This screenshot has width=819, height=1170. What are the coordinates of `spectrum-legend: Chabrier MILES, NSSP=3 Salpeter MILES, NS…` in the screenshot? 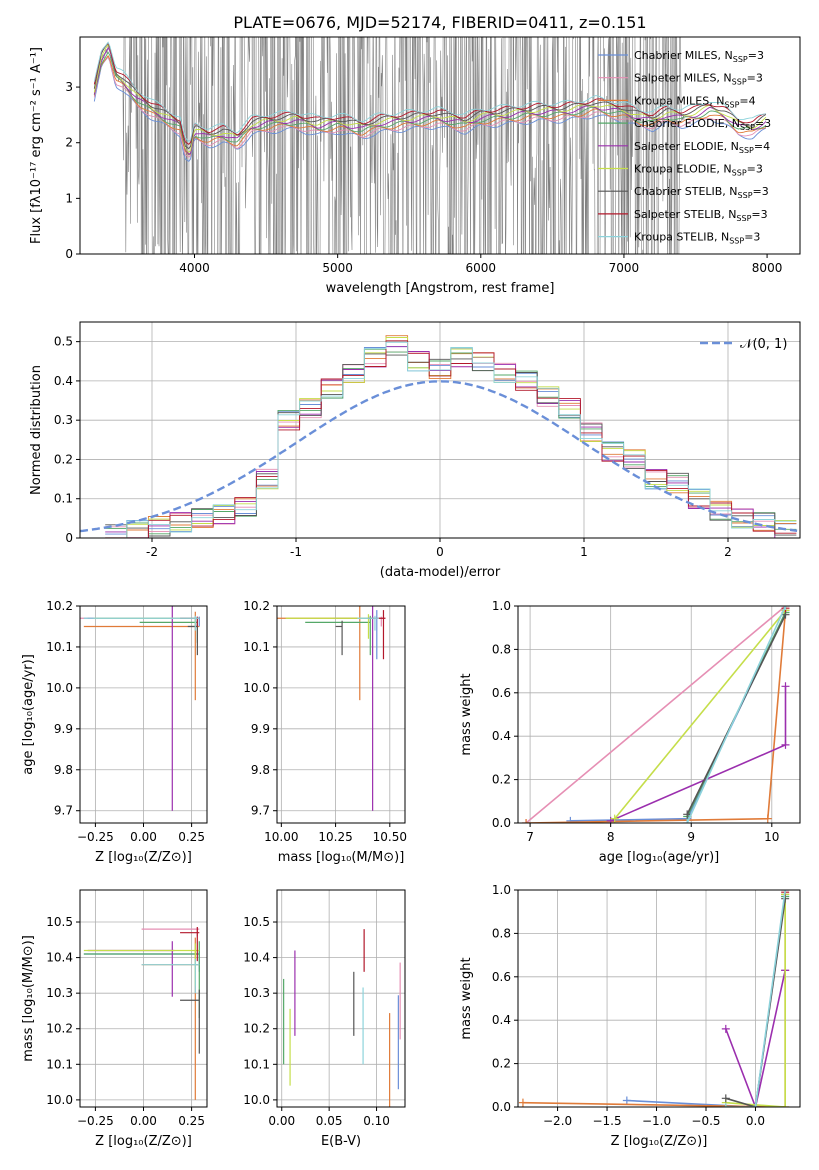 It's located at (684, 147).